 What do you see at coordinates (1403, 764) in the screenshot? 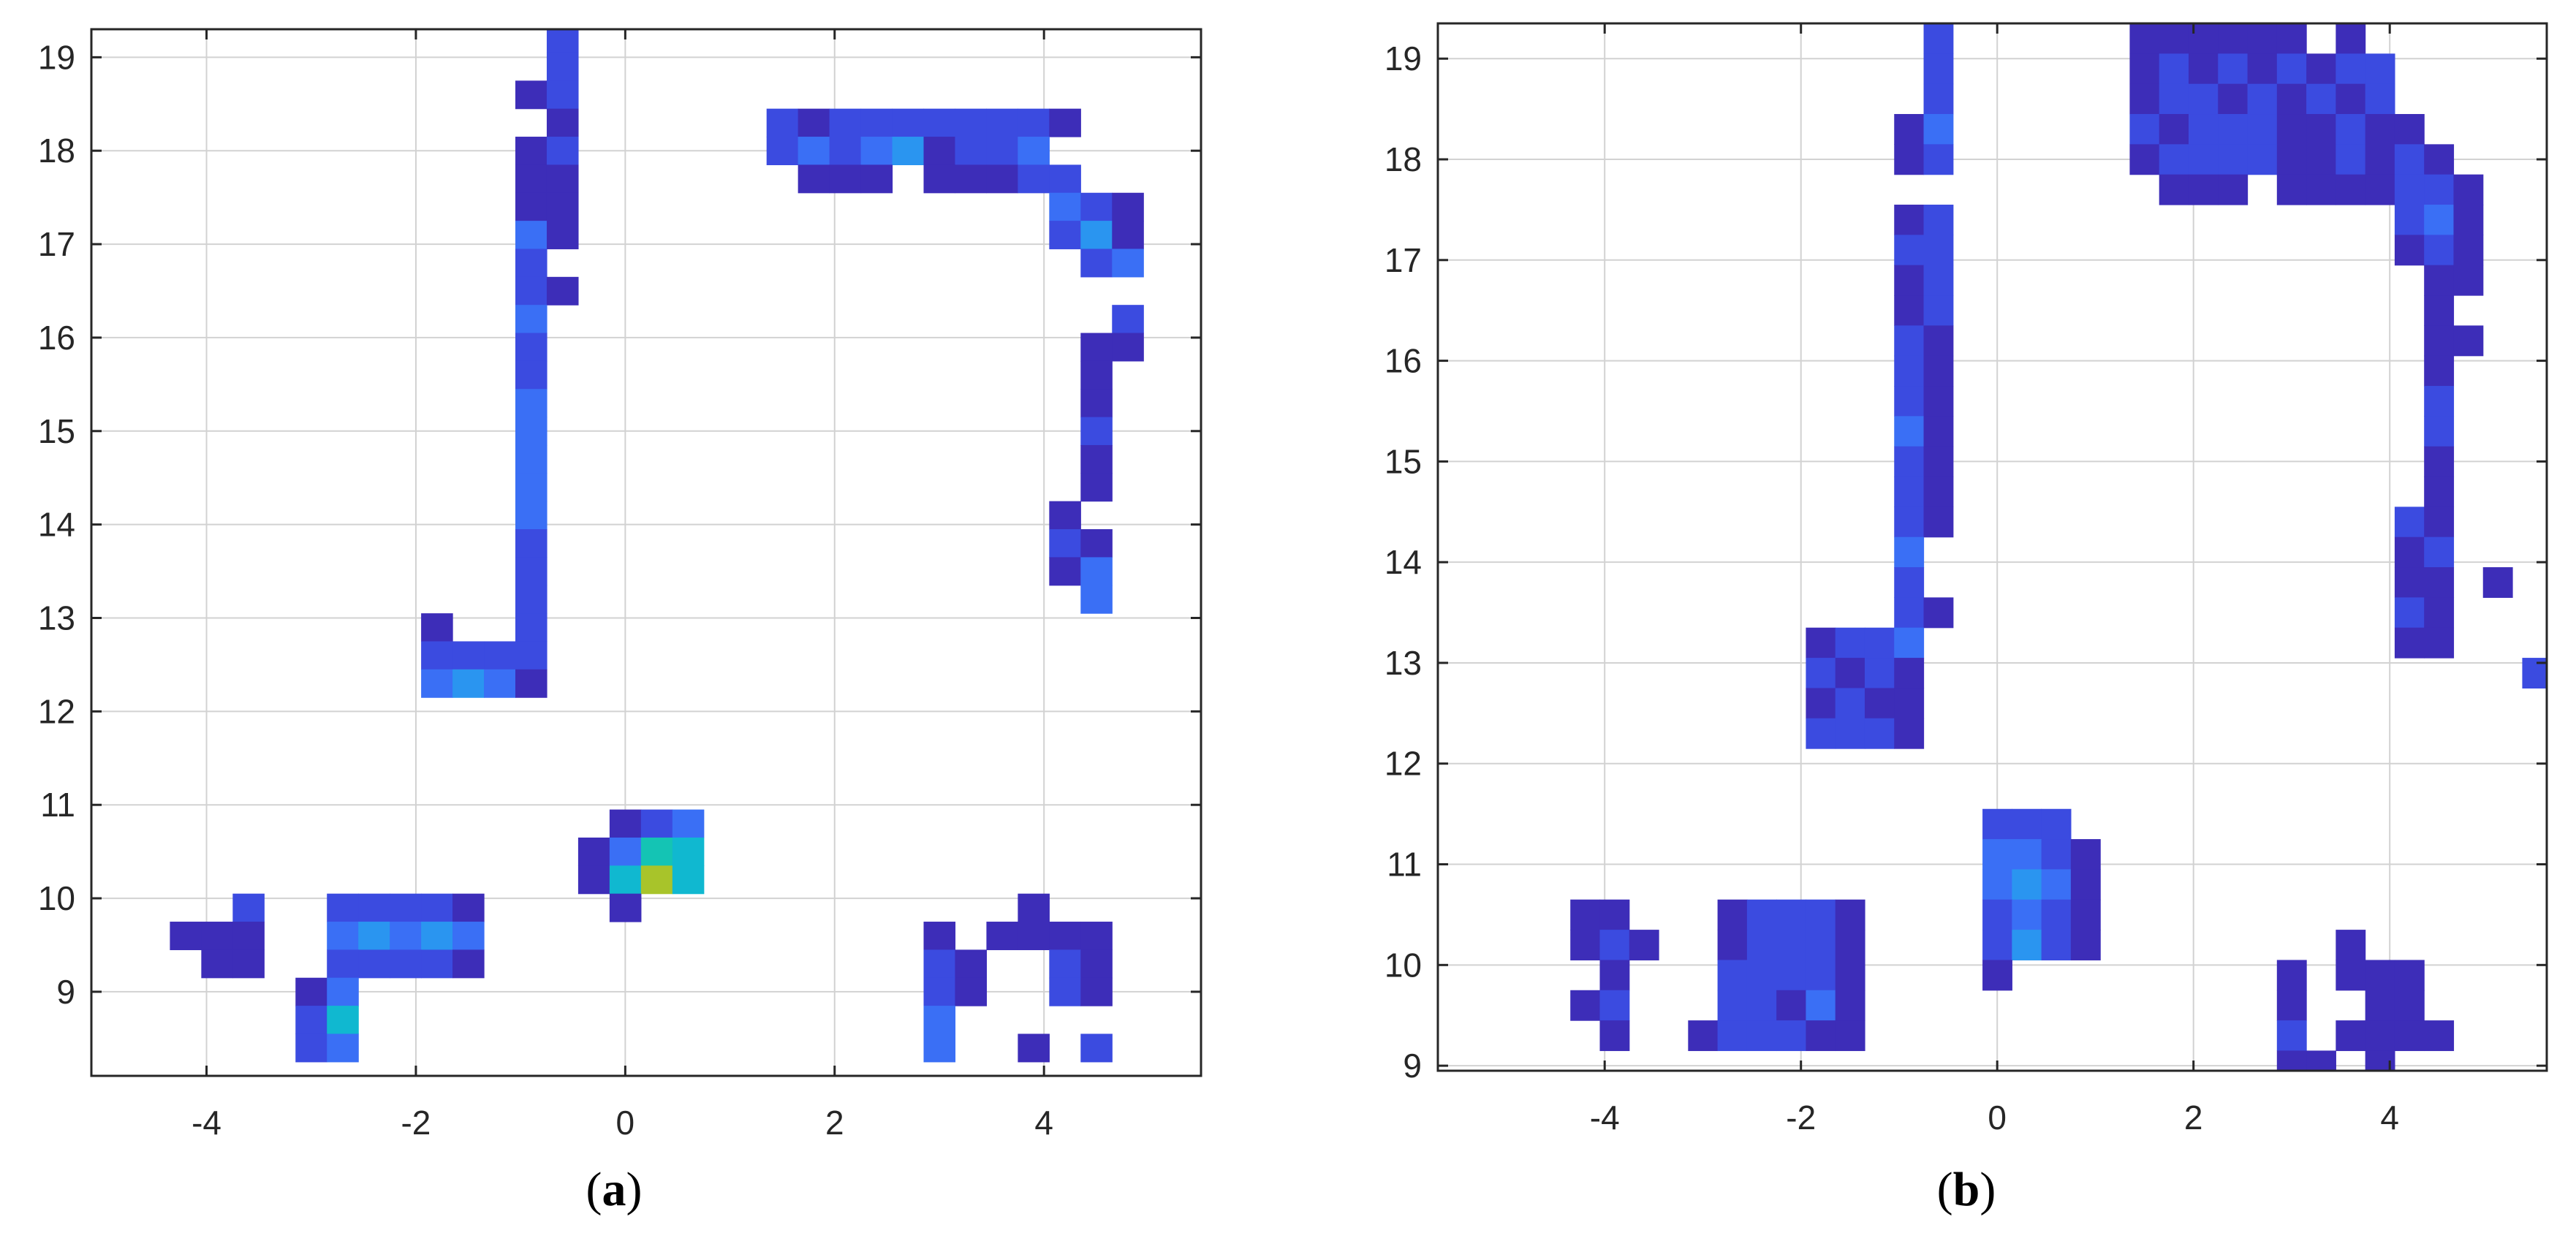
I see `y-tick-label: 12` at bounding box center [1403, 764].